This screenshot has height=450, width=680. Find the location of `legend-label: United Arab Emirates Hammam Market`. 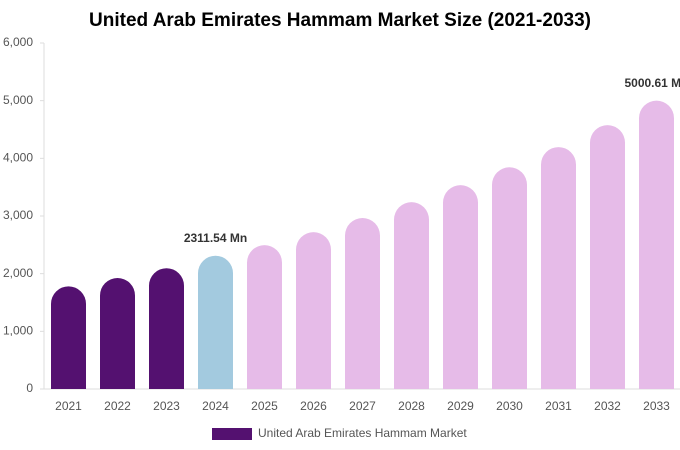

legend-label: United Arab Emirates Hammam Market is located at coordinates (362, 433).